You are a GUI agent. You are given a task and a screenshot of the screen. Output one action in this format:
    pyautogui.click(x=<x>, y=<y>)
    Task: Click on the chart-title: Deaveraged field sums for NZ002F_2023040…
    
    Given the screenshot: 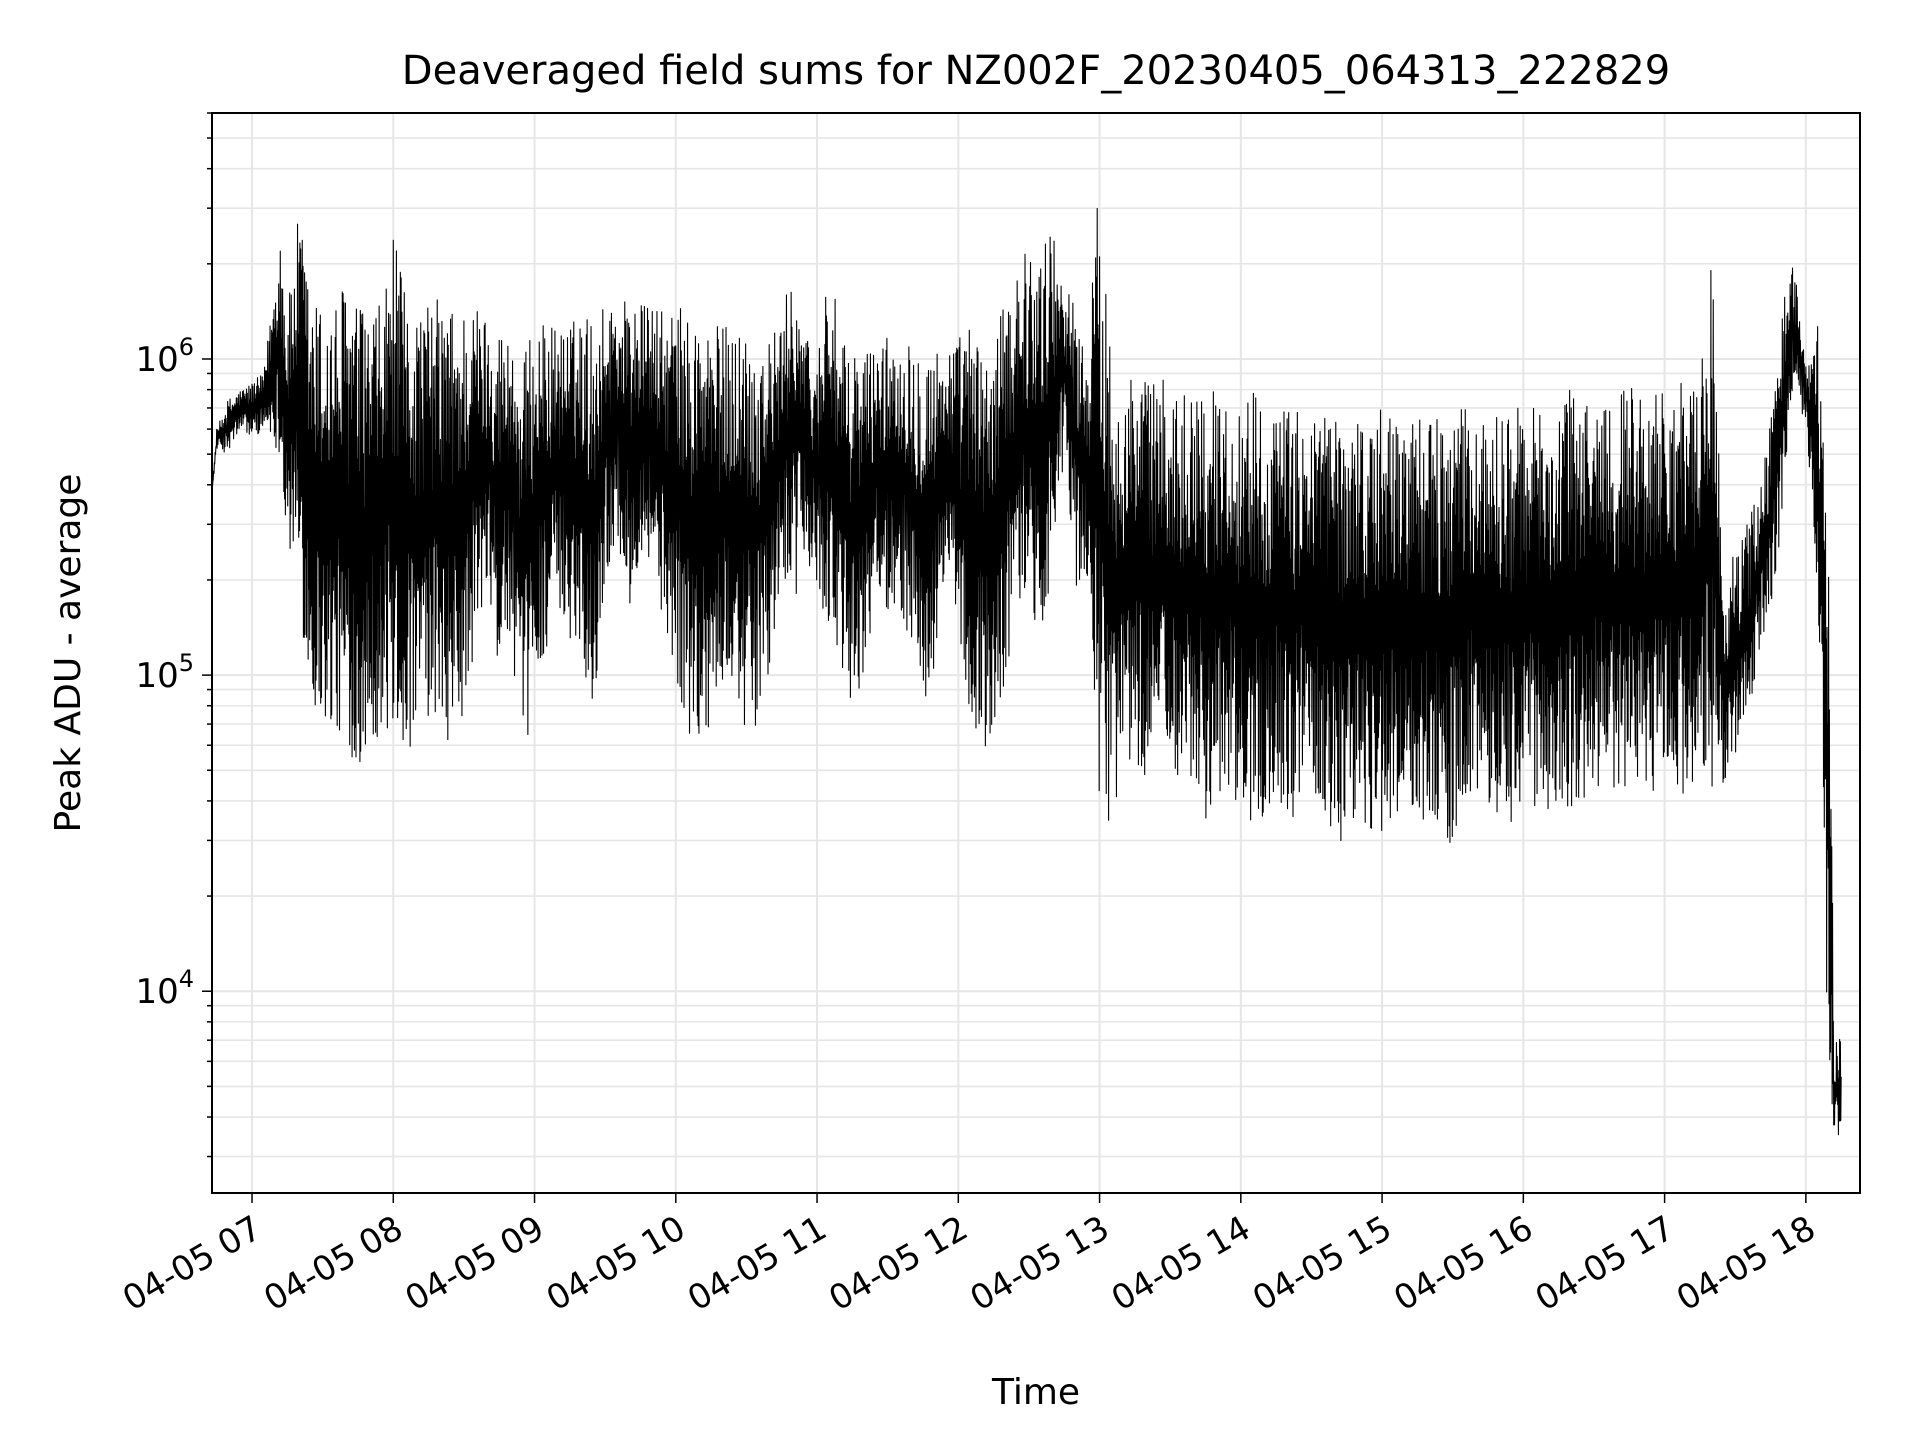 What is the action you would take?
    pyautogui.click(x=1036, y=71)
    